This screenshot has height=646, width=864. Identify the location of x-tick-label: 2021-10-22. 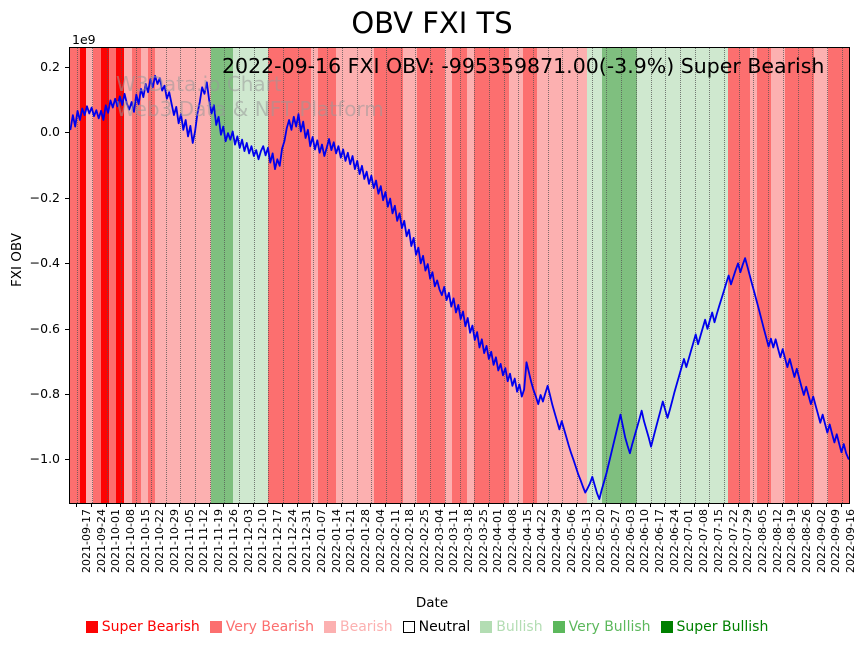
(160, 541).